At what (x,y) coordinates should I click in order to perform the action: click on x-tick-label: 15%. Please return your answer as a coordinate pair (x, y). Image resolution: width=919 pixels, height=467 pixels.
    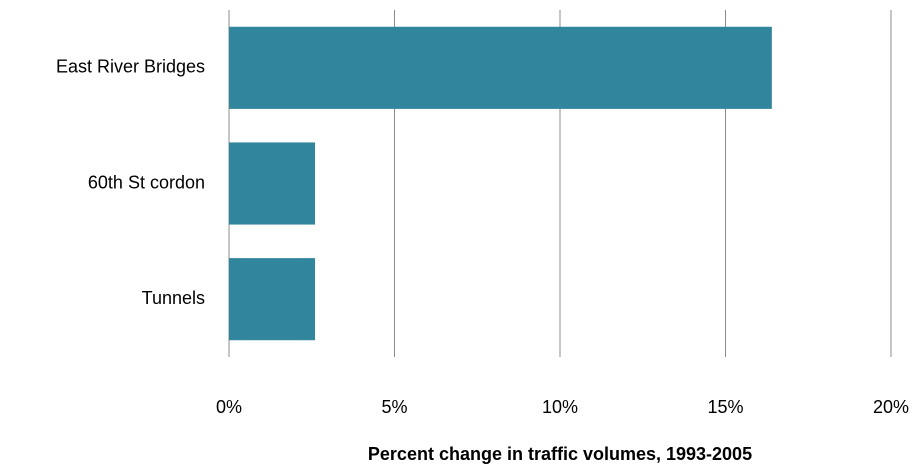
    Looking at the image, I should click on (725, 407).